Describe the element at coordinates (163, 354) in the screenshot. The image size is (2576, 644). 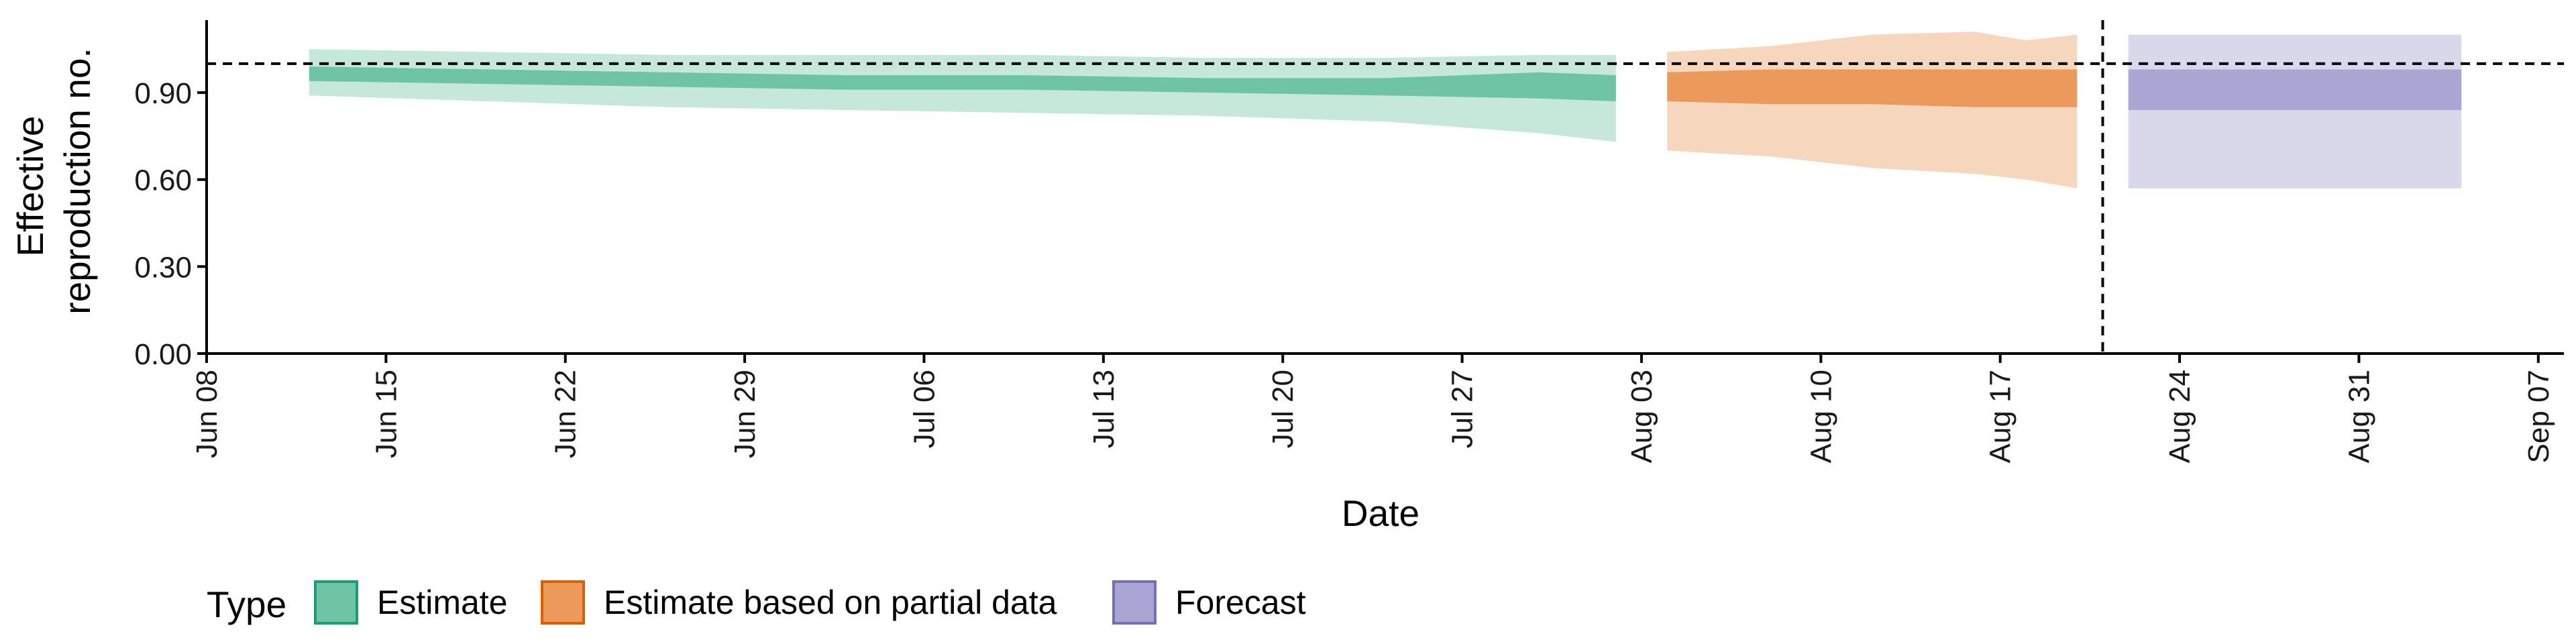
I see `y-tick-label: 0.00` at that location.